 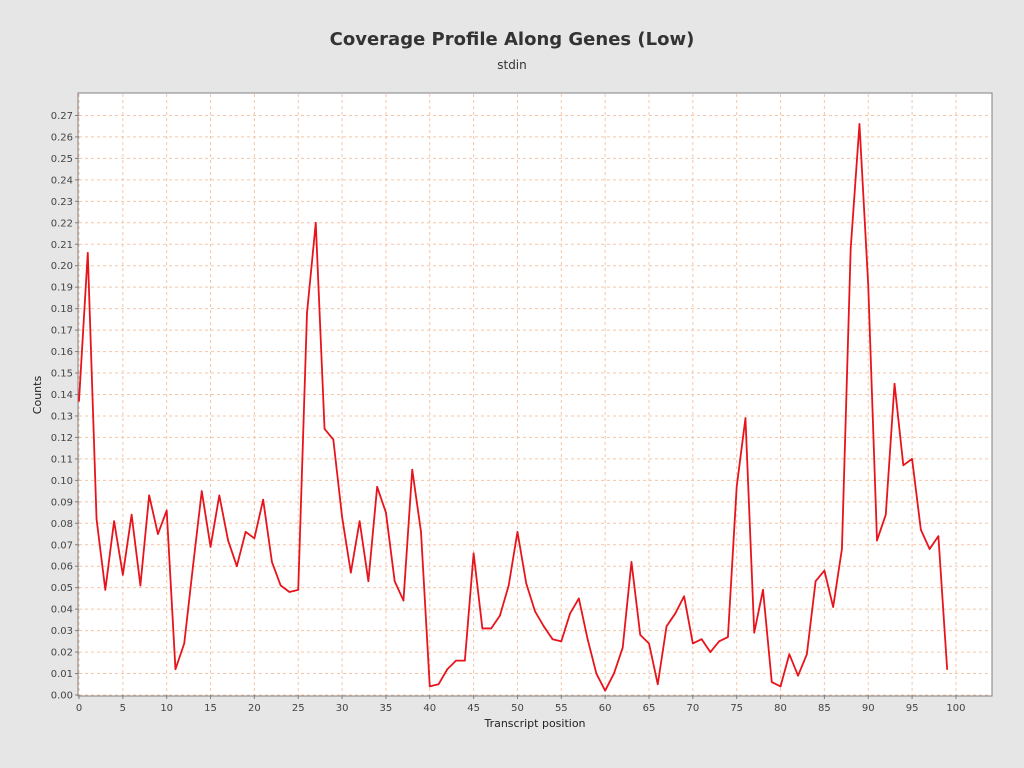 I want to click on y-tick-label: 0.21, so click(x=62, y=245).